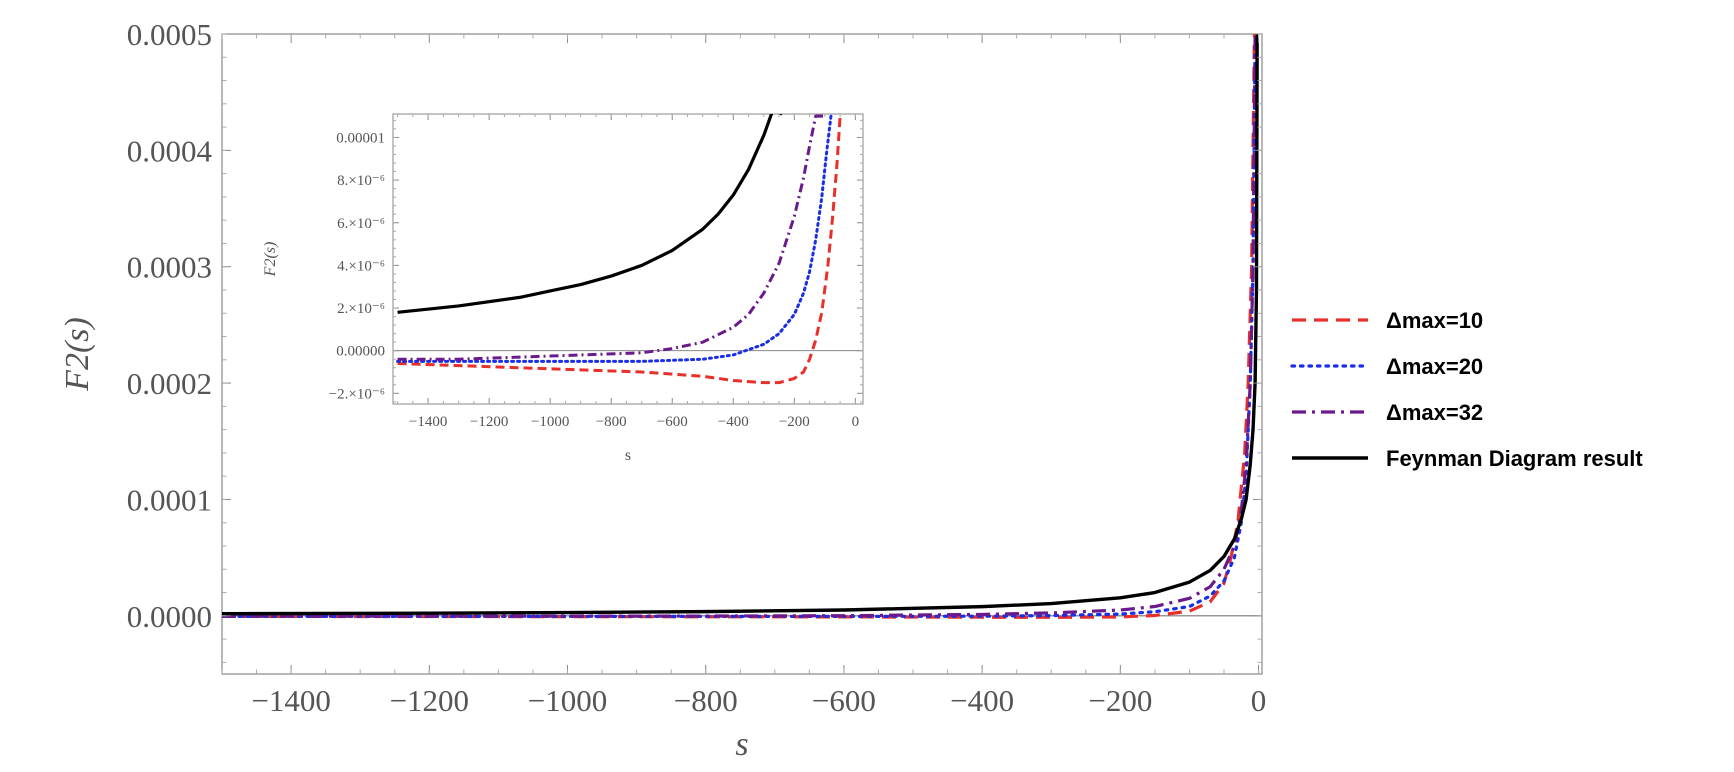 The image size is (1734, 772). Describe the element at coordinates (550, 422) in the screenshot. I see `inset-x-tick-label: −1000` at that location.